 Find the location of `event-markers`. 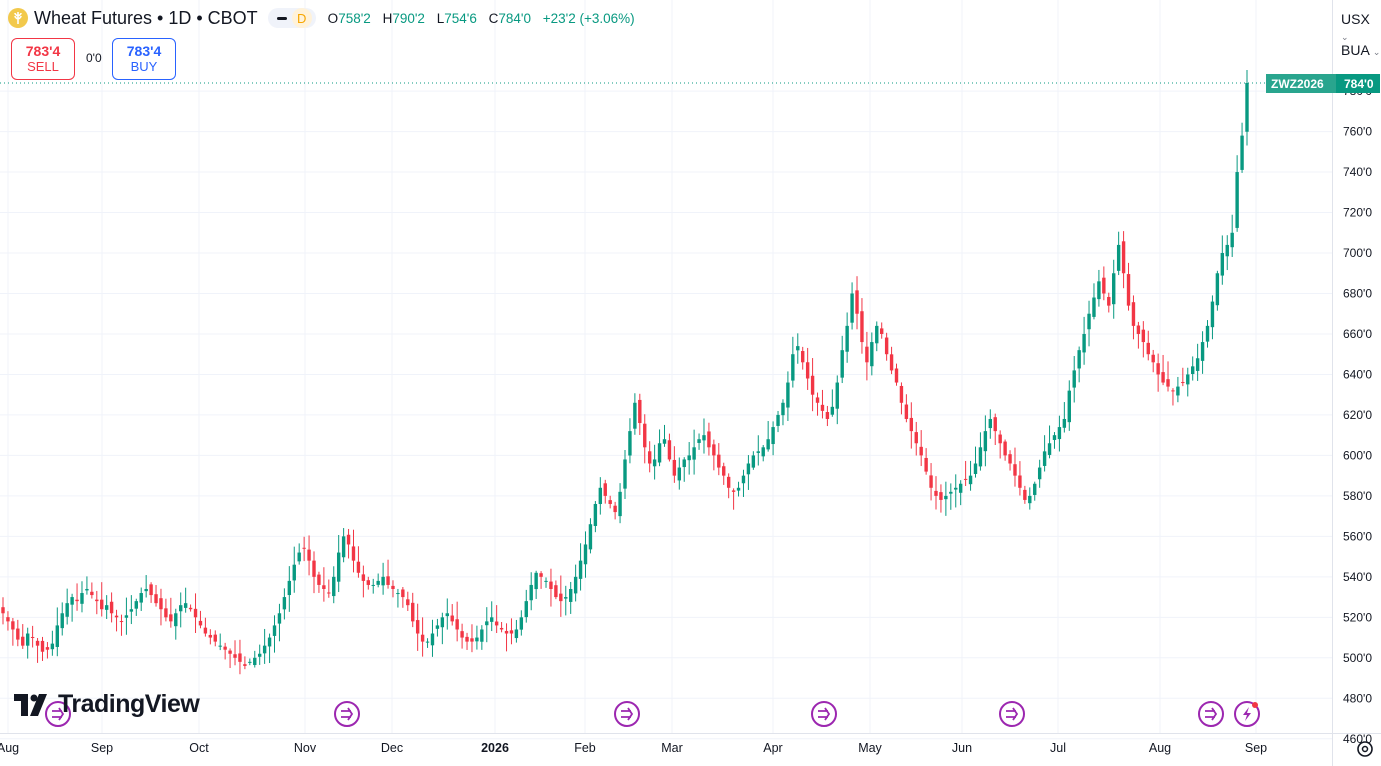

event-markers is located at coordinates (652, 714).